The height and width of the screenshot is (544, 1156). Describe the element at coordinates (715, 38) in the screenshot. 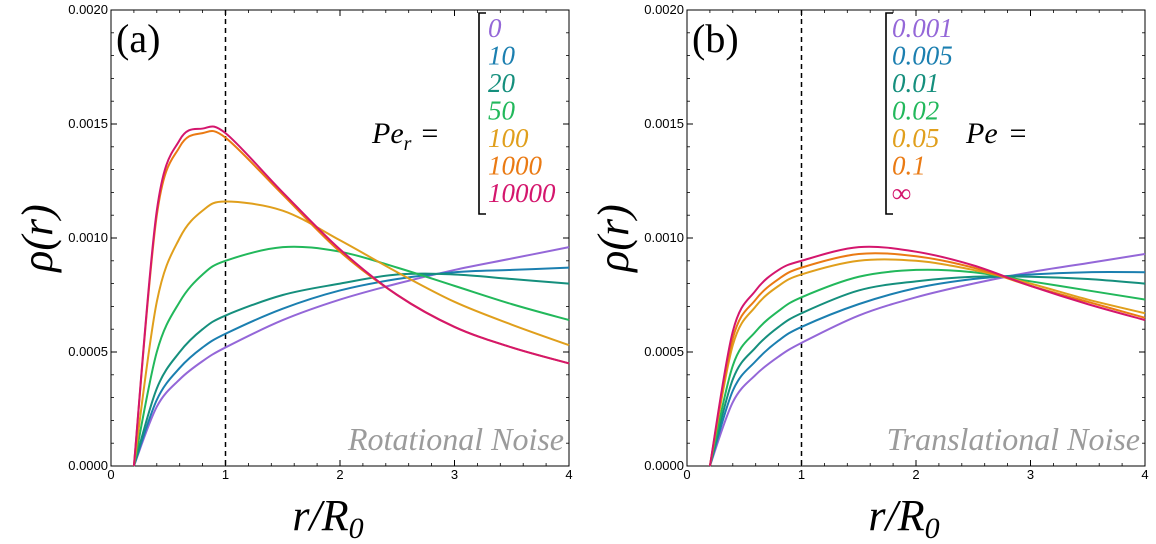

I see `panel-label: (b)` at that location.